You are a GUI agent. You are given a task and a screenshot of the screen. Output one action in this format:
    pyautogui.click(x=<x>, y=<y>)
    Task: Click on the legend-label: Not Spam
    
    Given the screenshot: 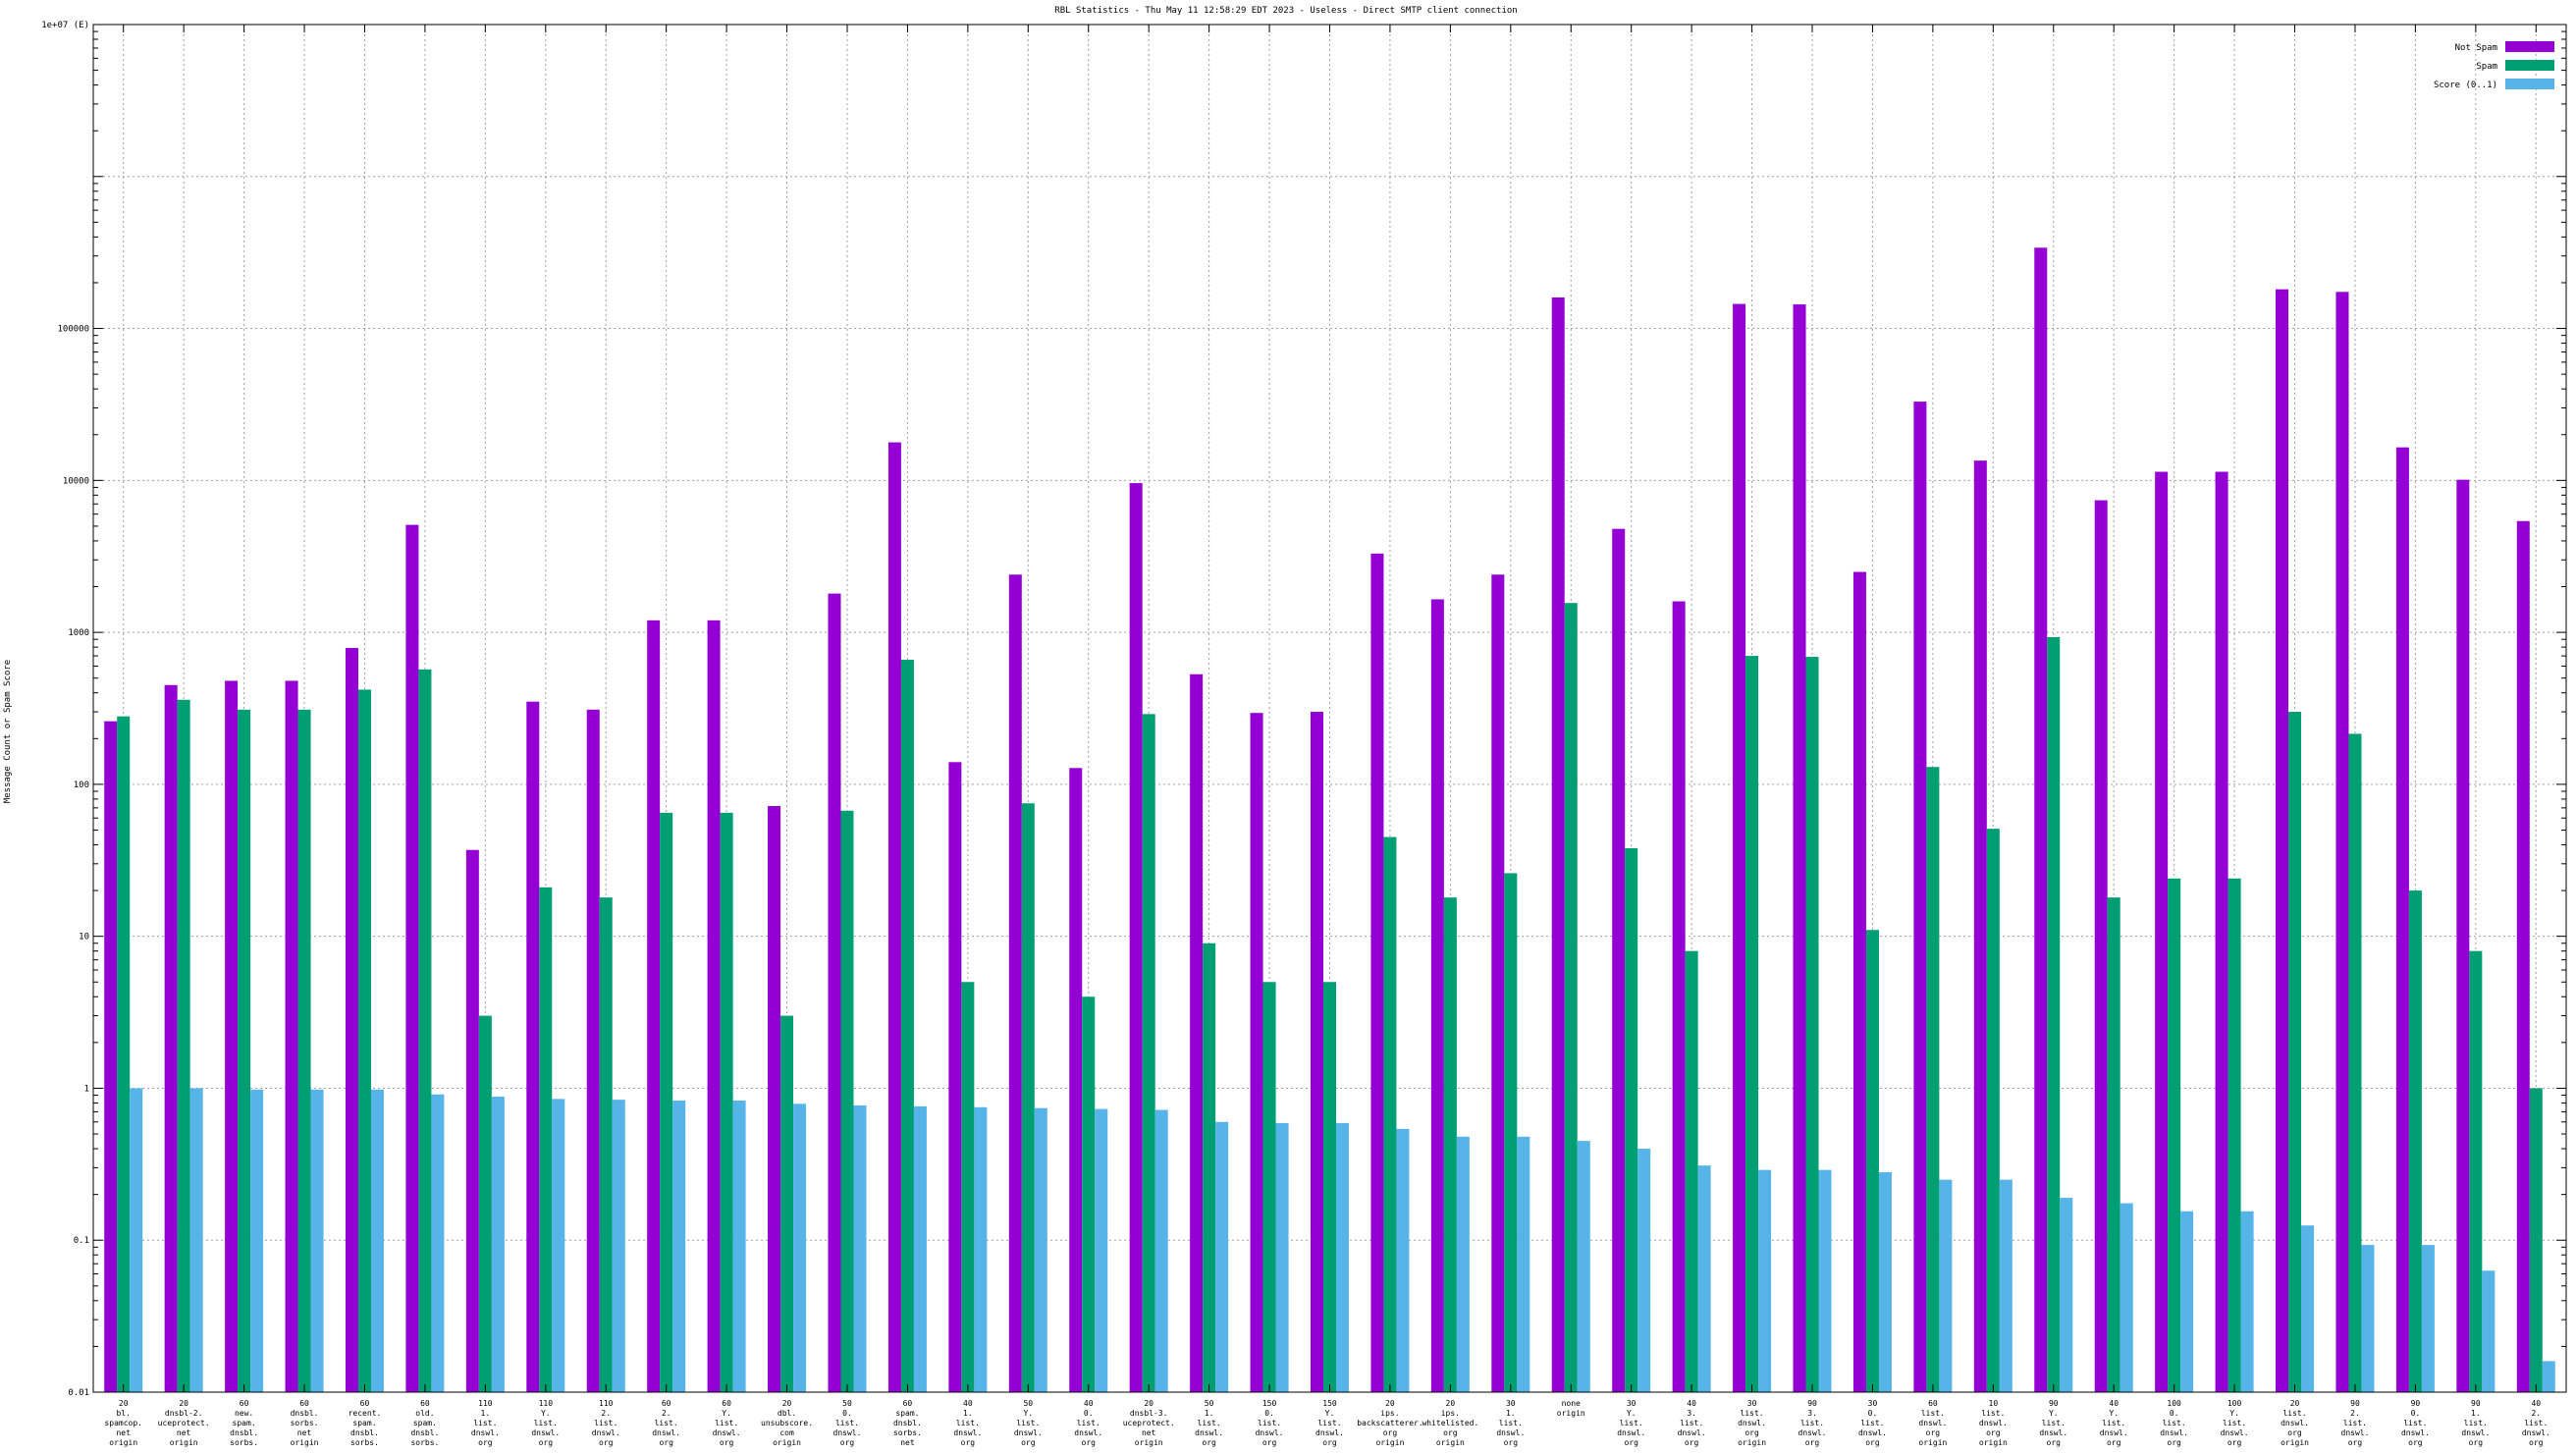 What is the action you would take?
    pyautogui.click(x=2476, y=48)
    